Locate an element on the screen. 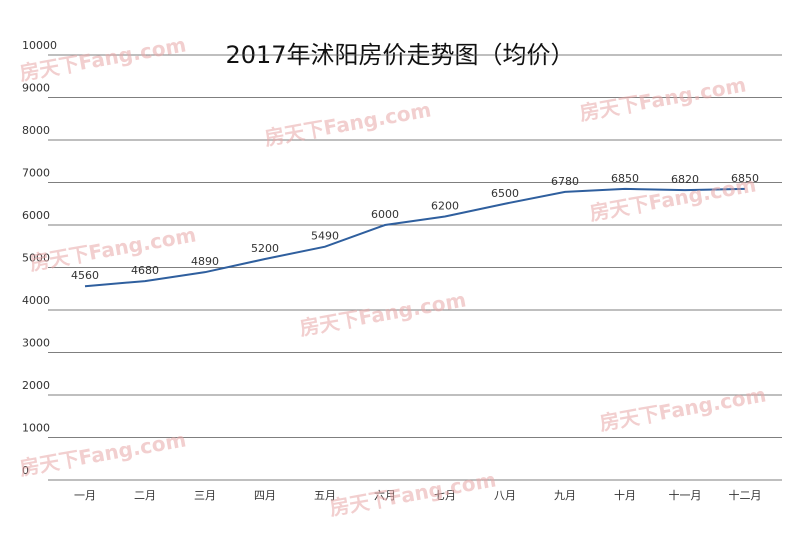  x-tick-label: 八月 is located at coordinates (505, 495).